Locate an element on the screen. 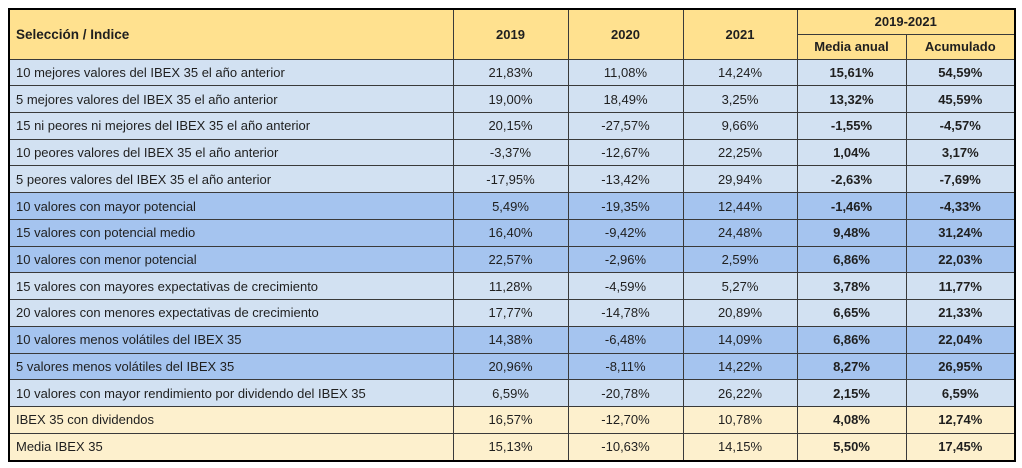 The width and height of the screenshot is (1022, 468). value-media-anual: 4,08% is located at coordinates (851, 420).